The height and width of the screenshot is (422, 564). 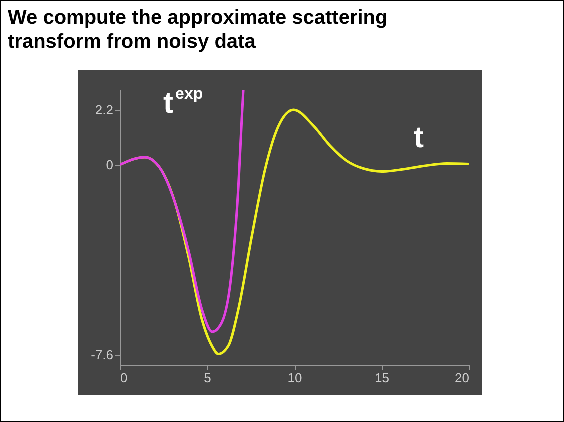 I want to click on x-tick-label: 0, so click(x=124, y=378).